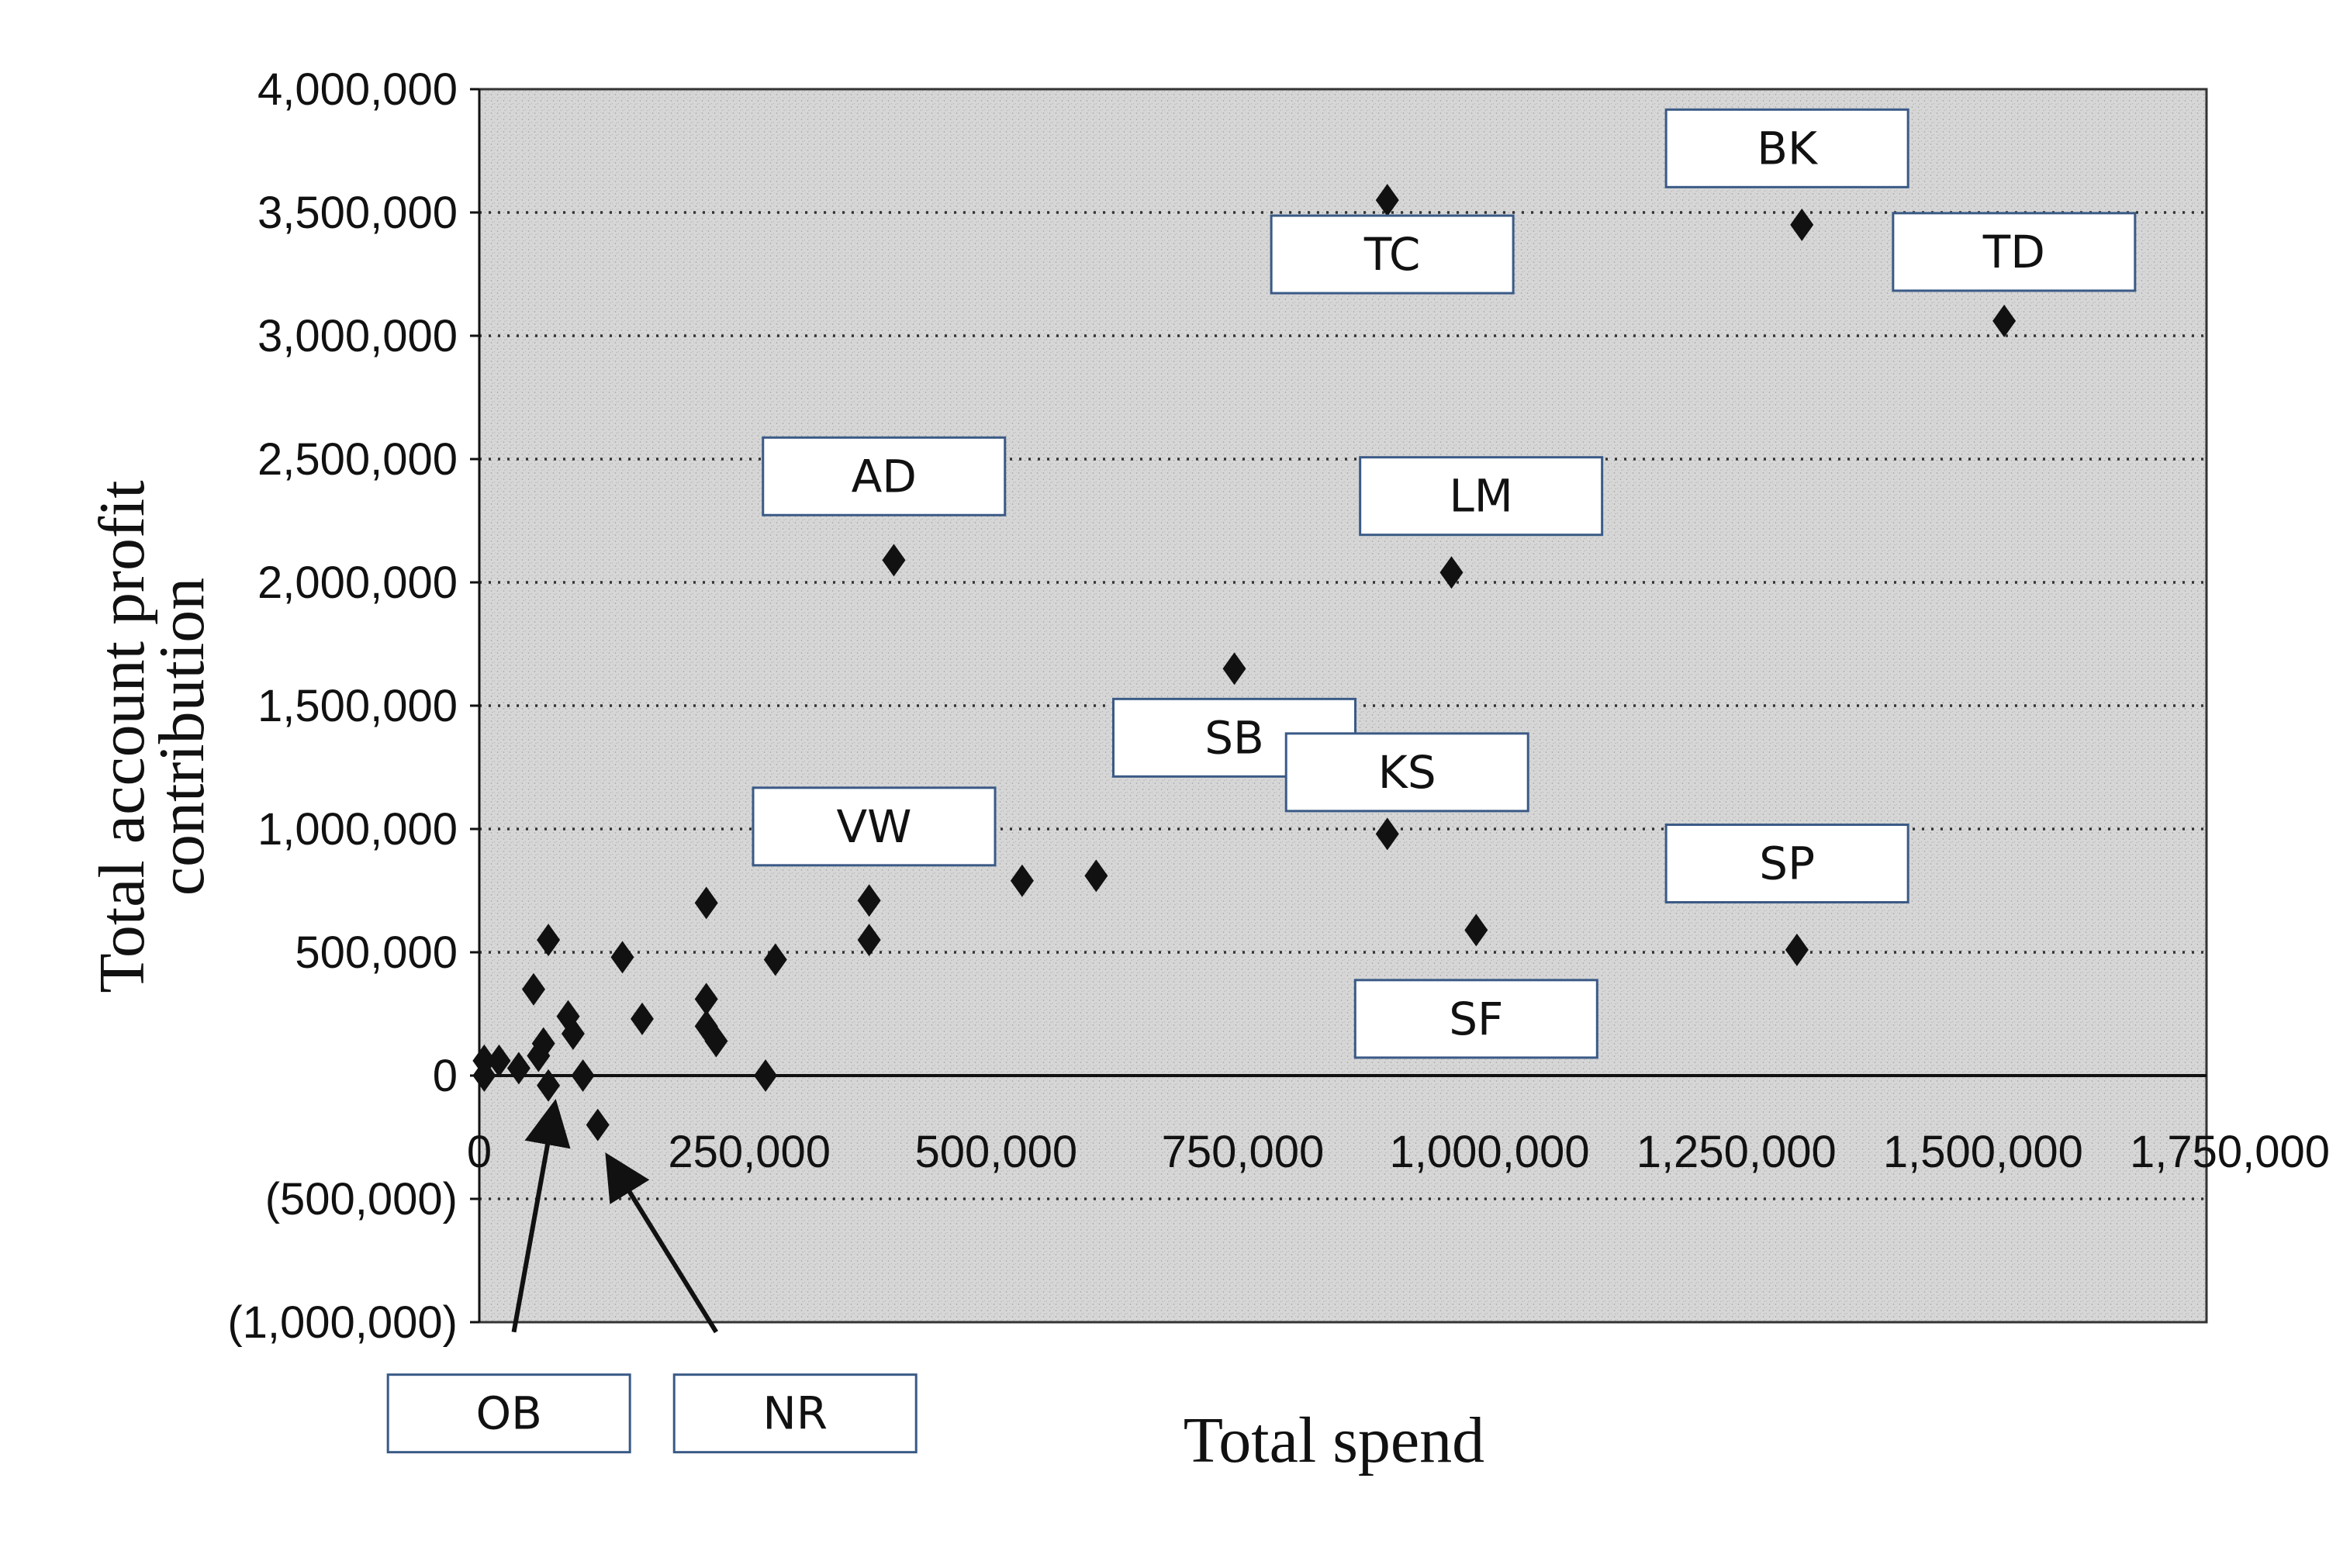 This screenshot has width=2350, height=1568. I want to click on annotation-label: VW, so click(874, 826).